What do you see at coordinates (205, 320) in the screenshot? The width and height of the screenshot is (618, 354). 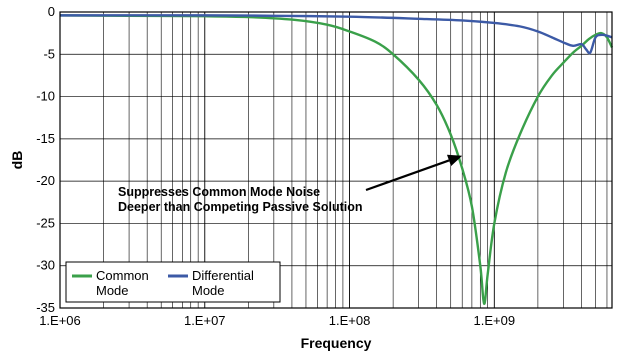 I see `x-tick-label-1: 1.E+07` at bounding box center [205, 320].